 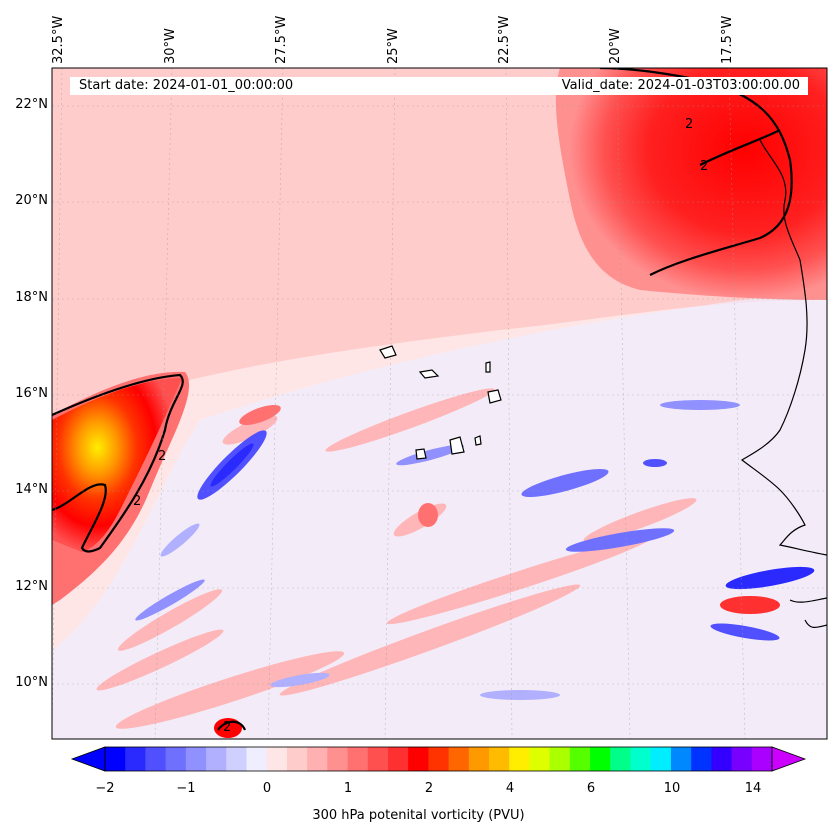 I want to click on colorbar-tick-label: 10, so click(x=672, y=788).